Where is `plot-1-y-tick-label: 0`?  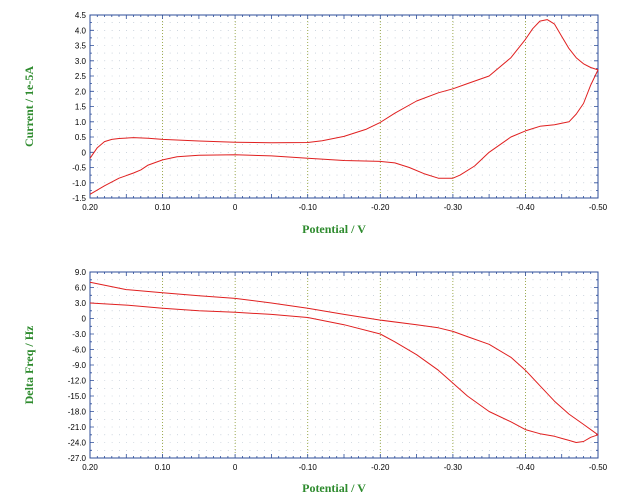 plot-1-y-tick-label: 0 is located at coordinates (84, 152).